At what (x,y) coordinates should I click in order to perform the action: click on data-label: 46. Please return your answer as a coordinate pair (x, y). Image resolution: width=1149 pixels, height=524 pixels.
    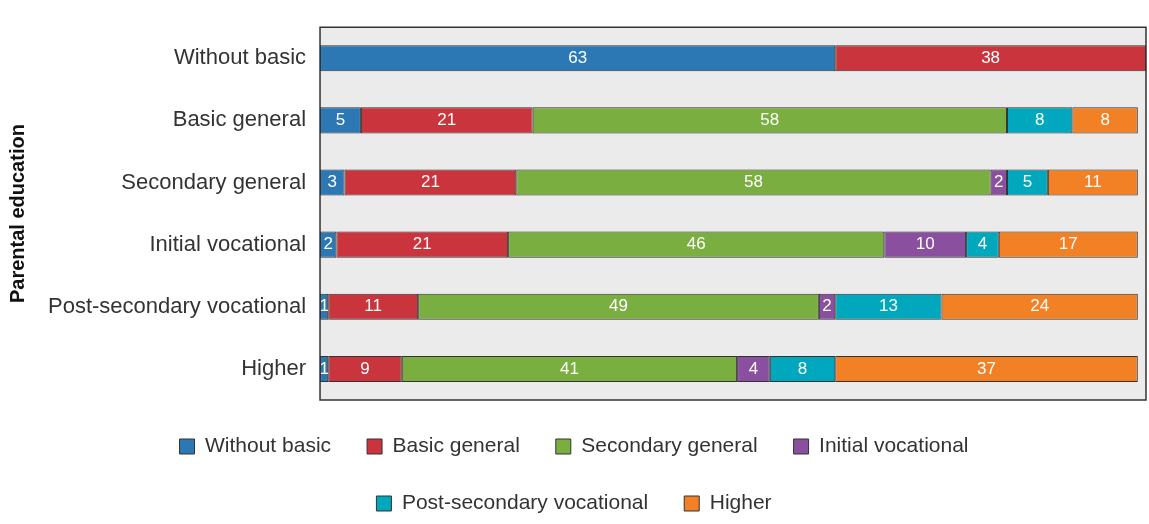
    Looking at the image, I should click on (696, 244).